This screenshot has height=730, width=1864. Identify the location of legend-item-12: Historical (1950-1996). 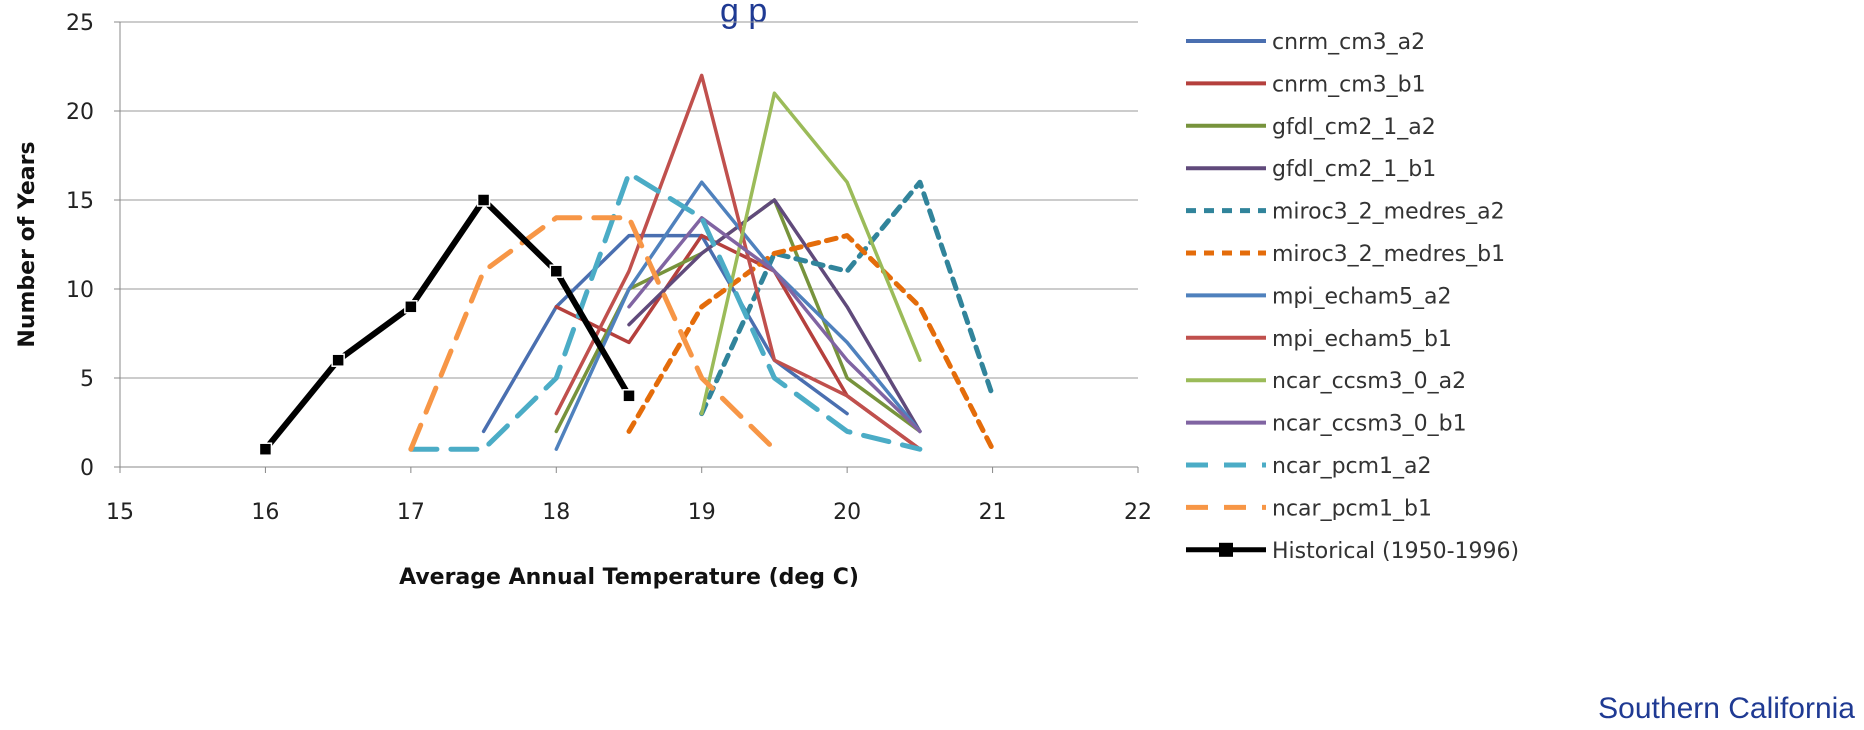
(1352, 551).